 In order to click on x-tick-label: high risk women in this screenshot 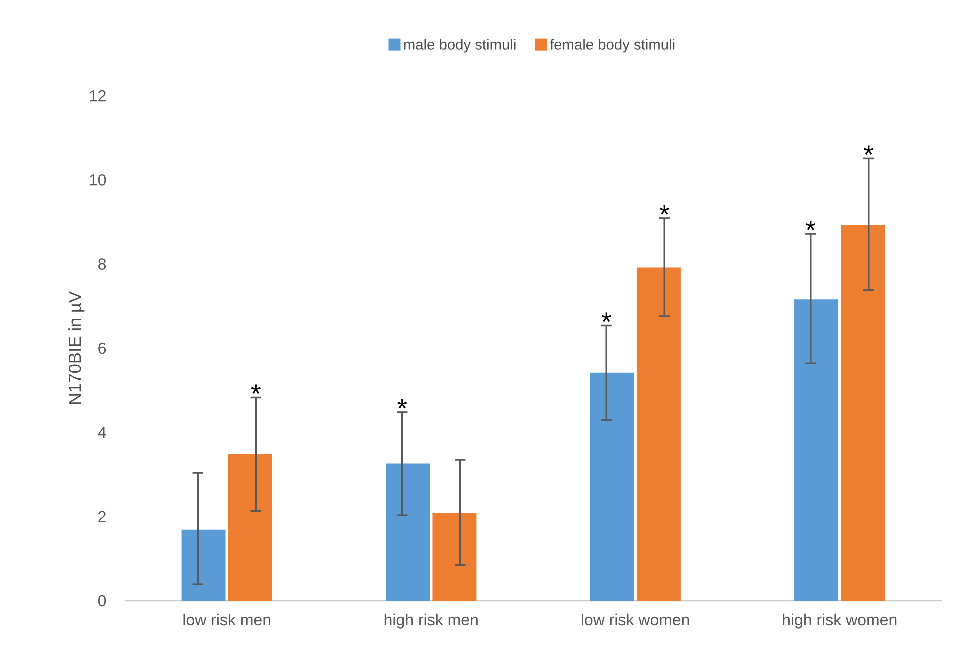, I will do `click(840, 621)`.